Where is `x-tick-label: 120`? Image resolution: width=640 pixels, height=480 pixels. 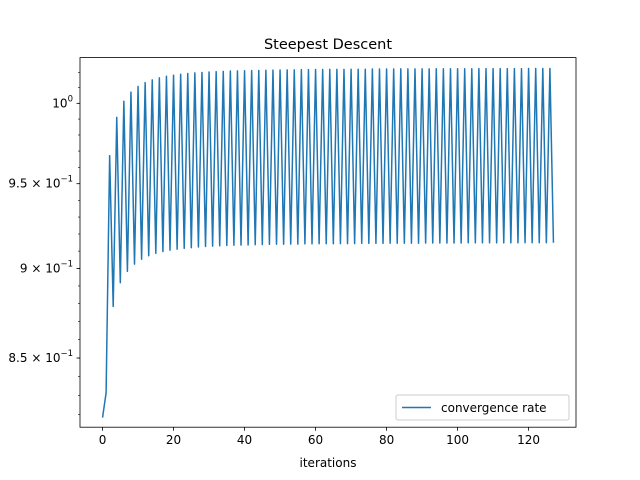
x-tick-label: 120 is located at coordinates (528, 440).